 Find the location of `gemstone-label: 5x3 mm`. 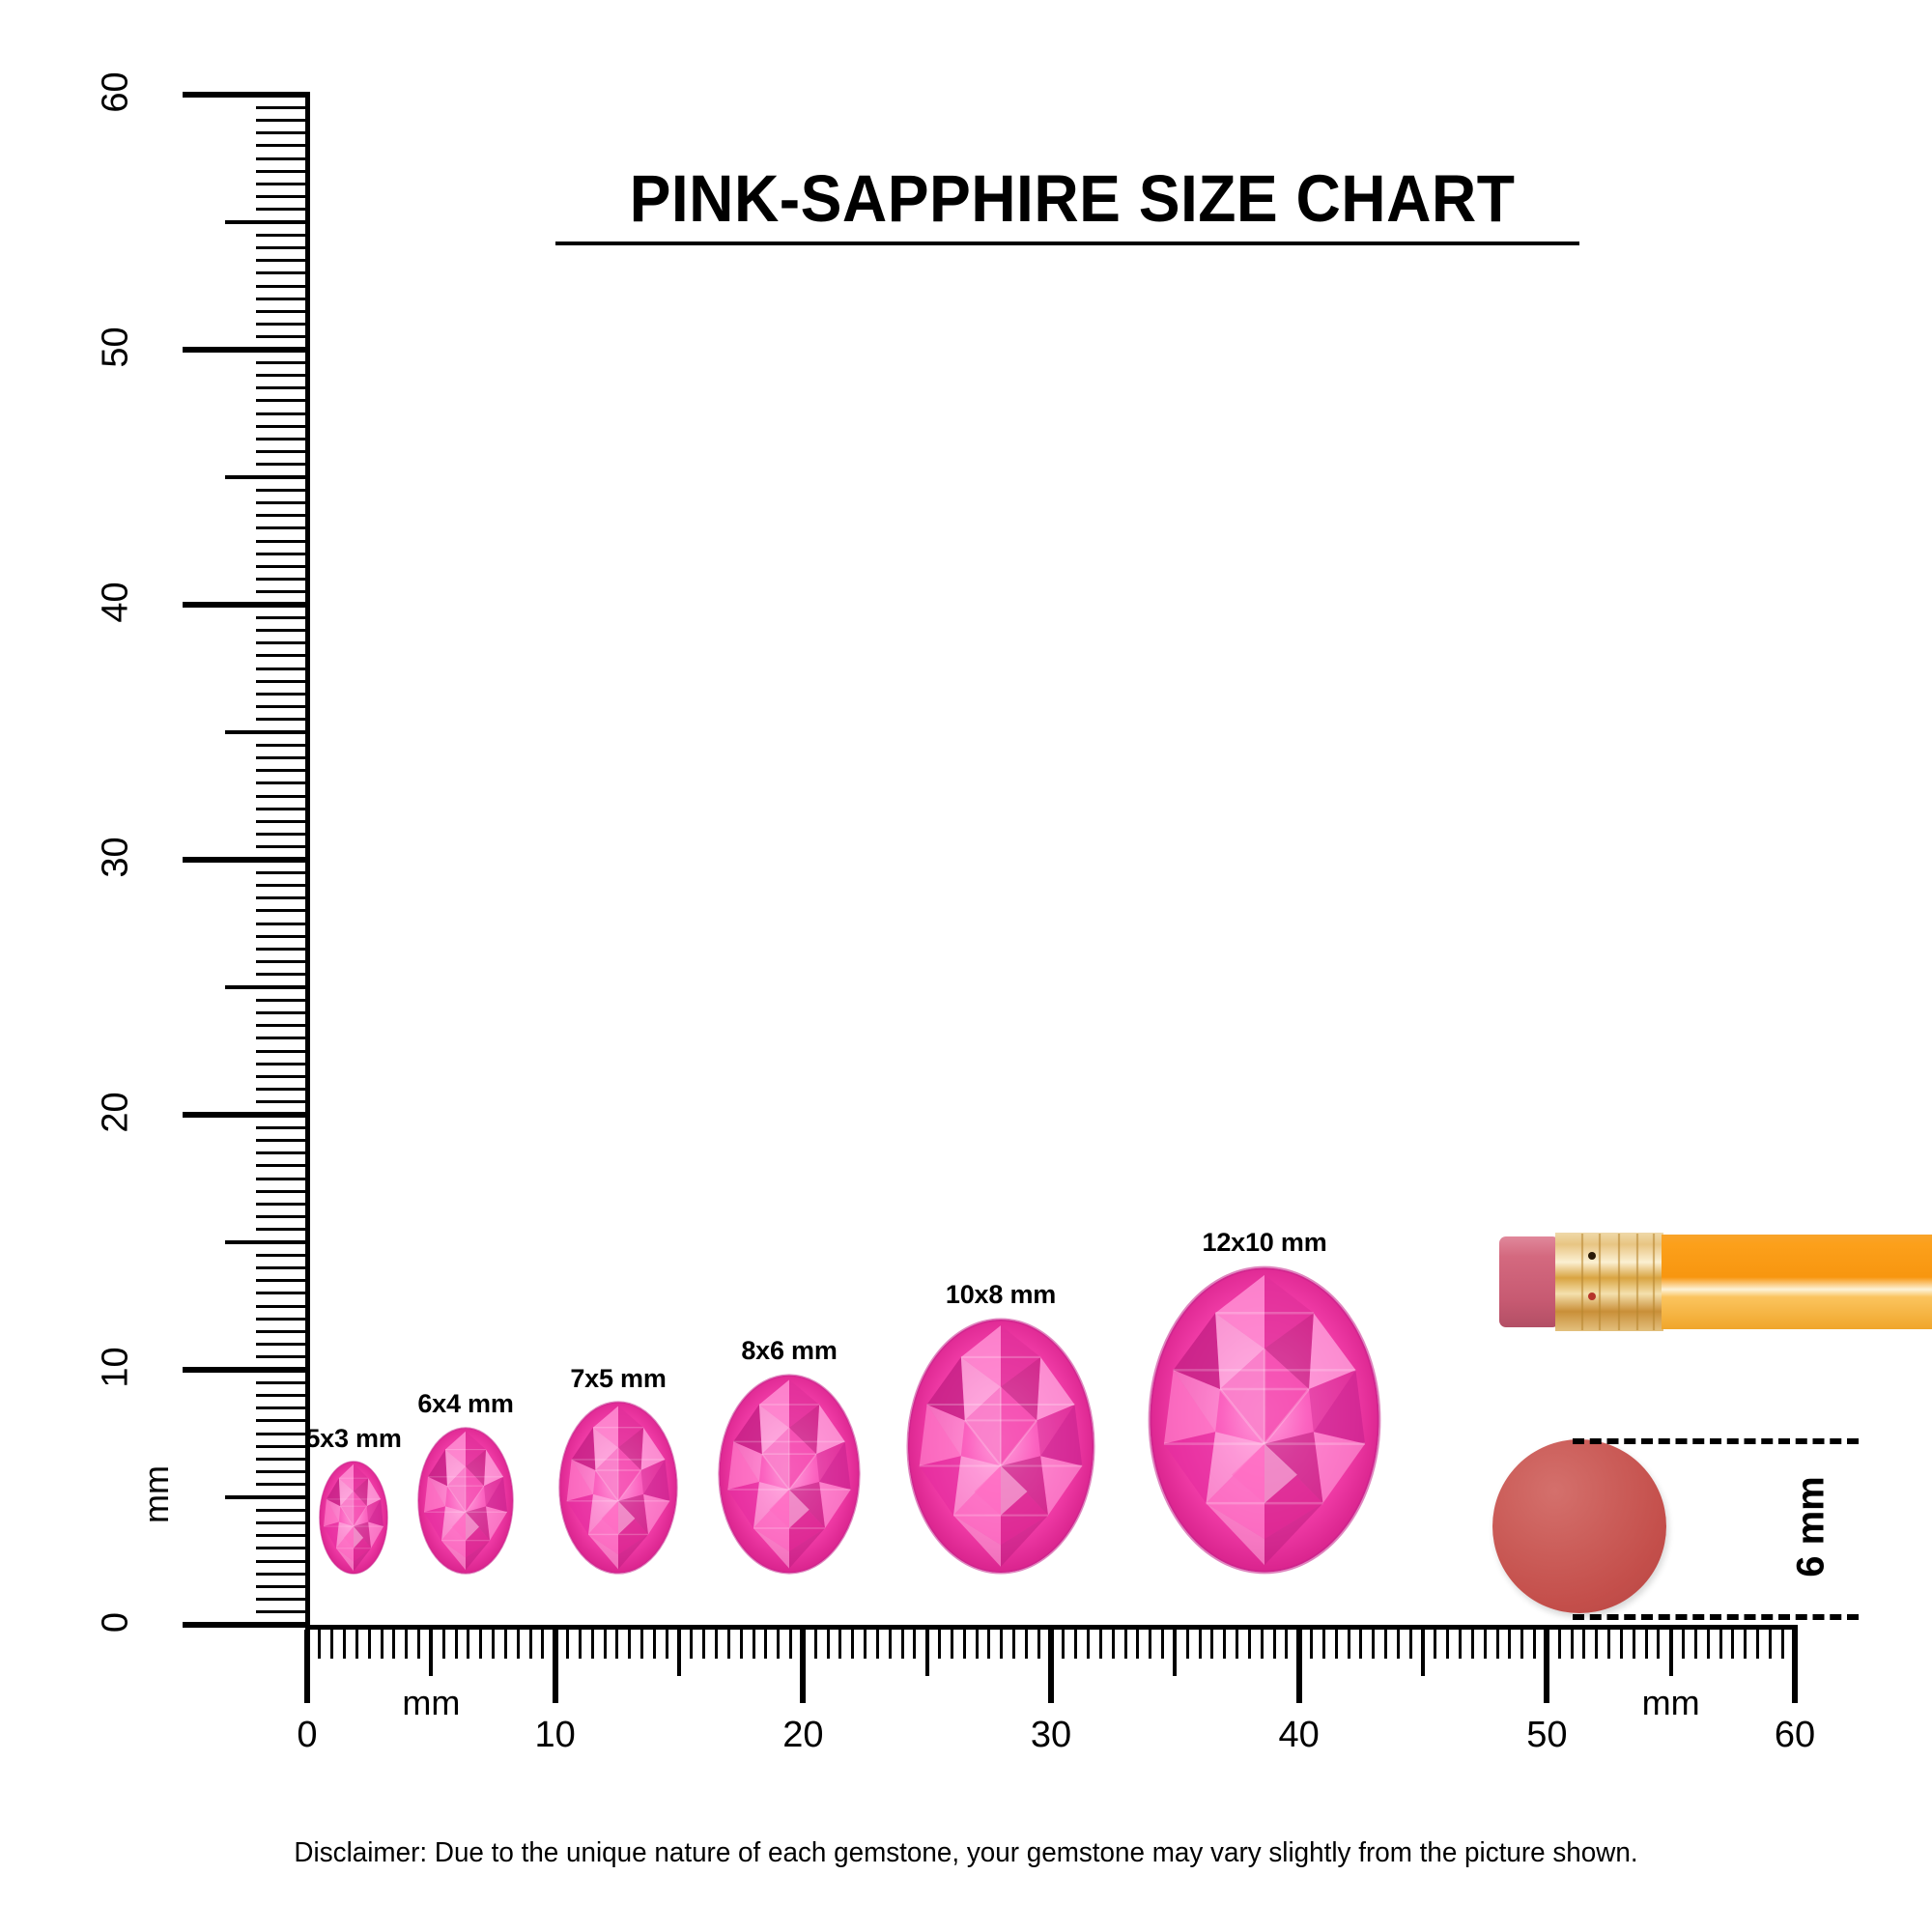

gemstone-label: 5x3 mm is located at coordinates (353, 1438).